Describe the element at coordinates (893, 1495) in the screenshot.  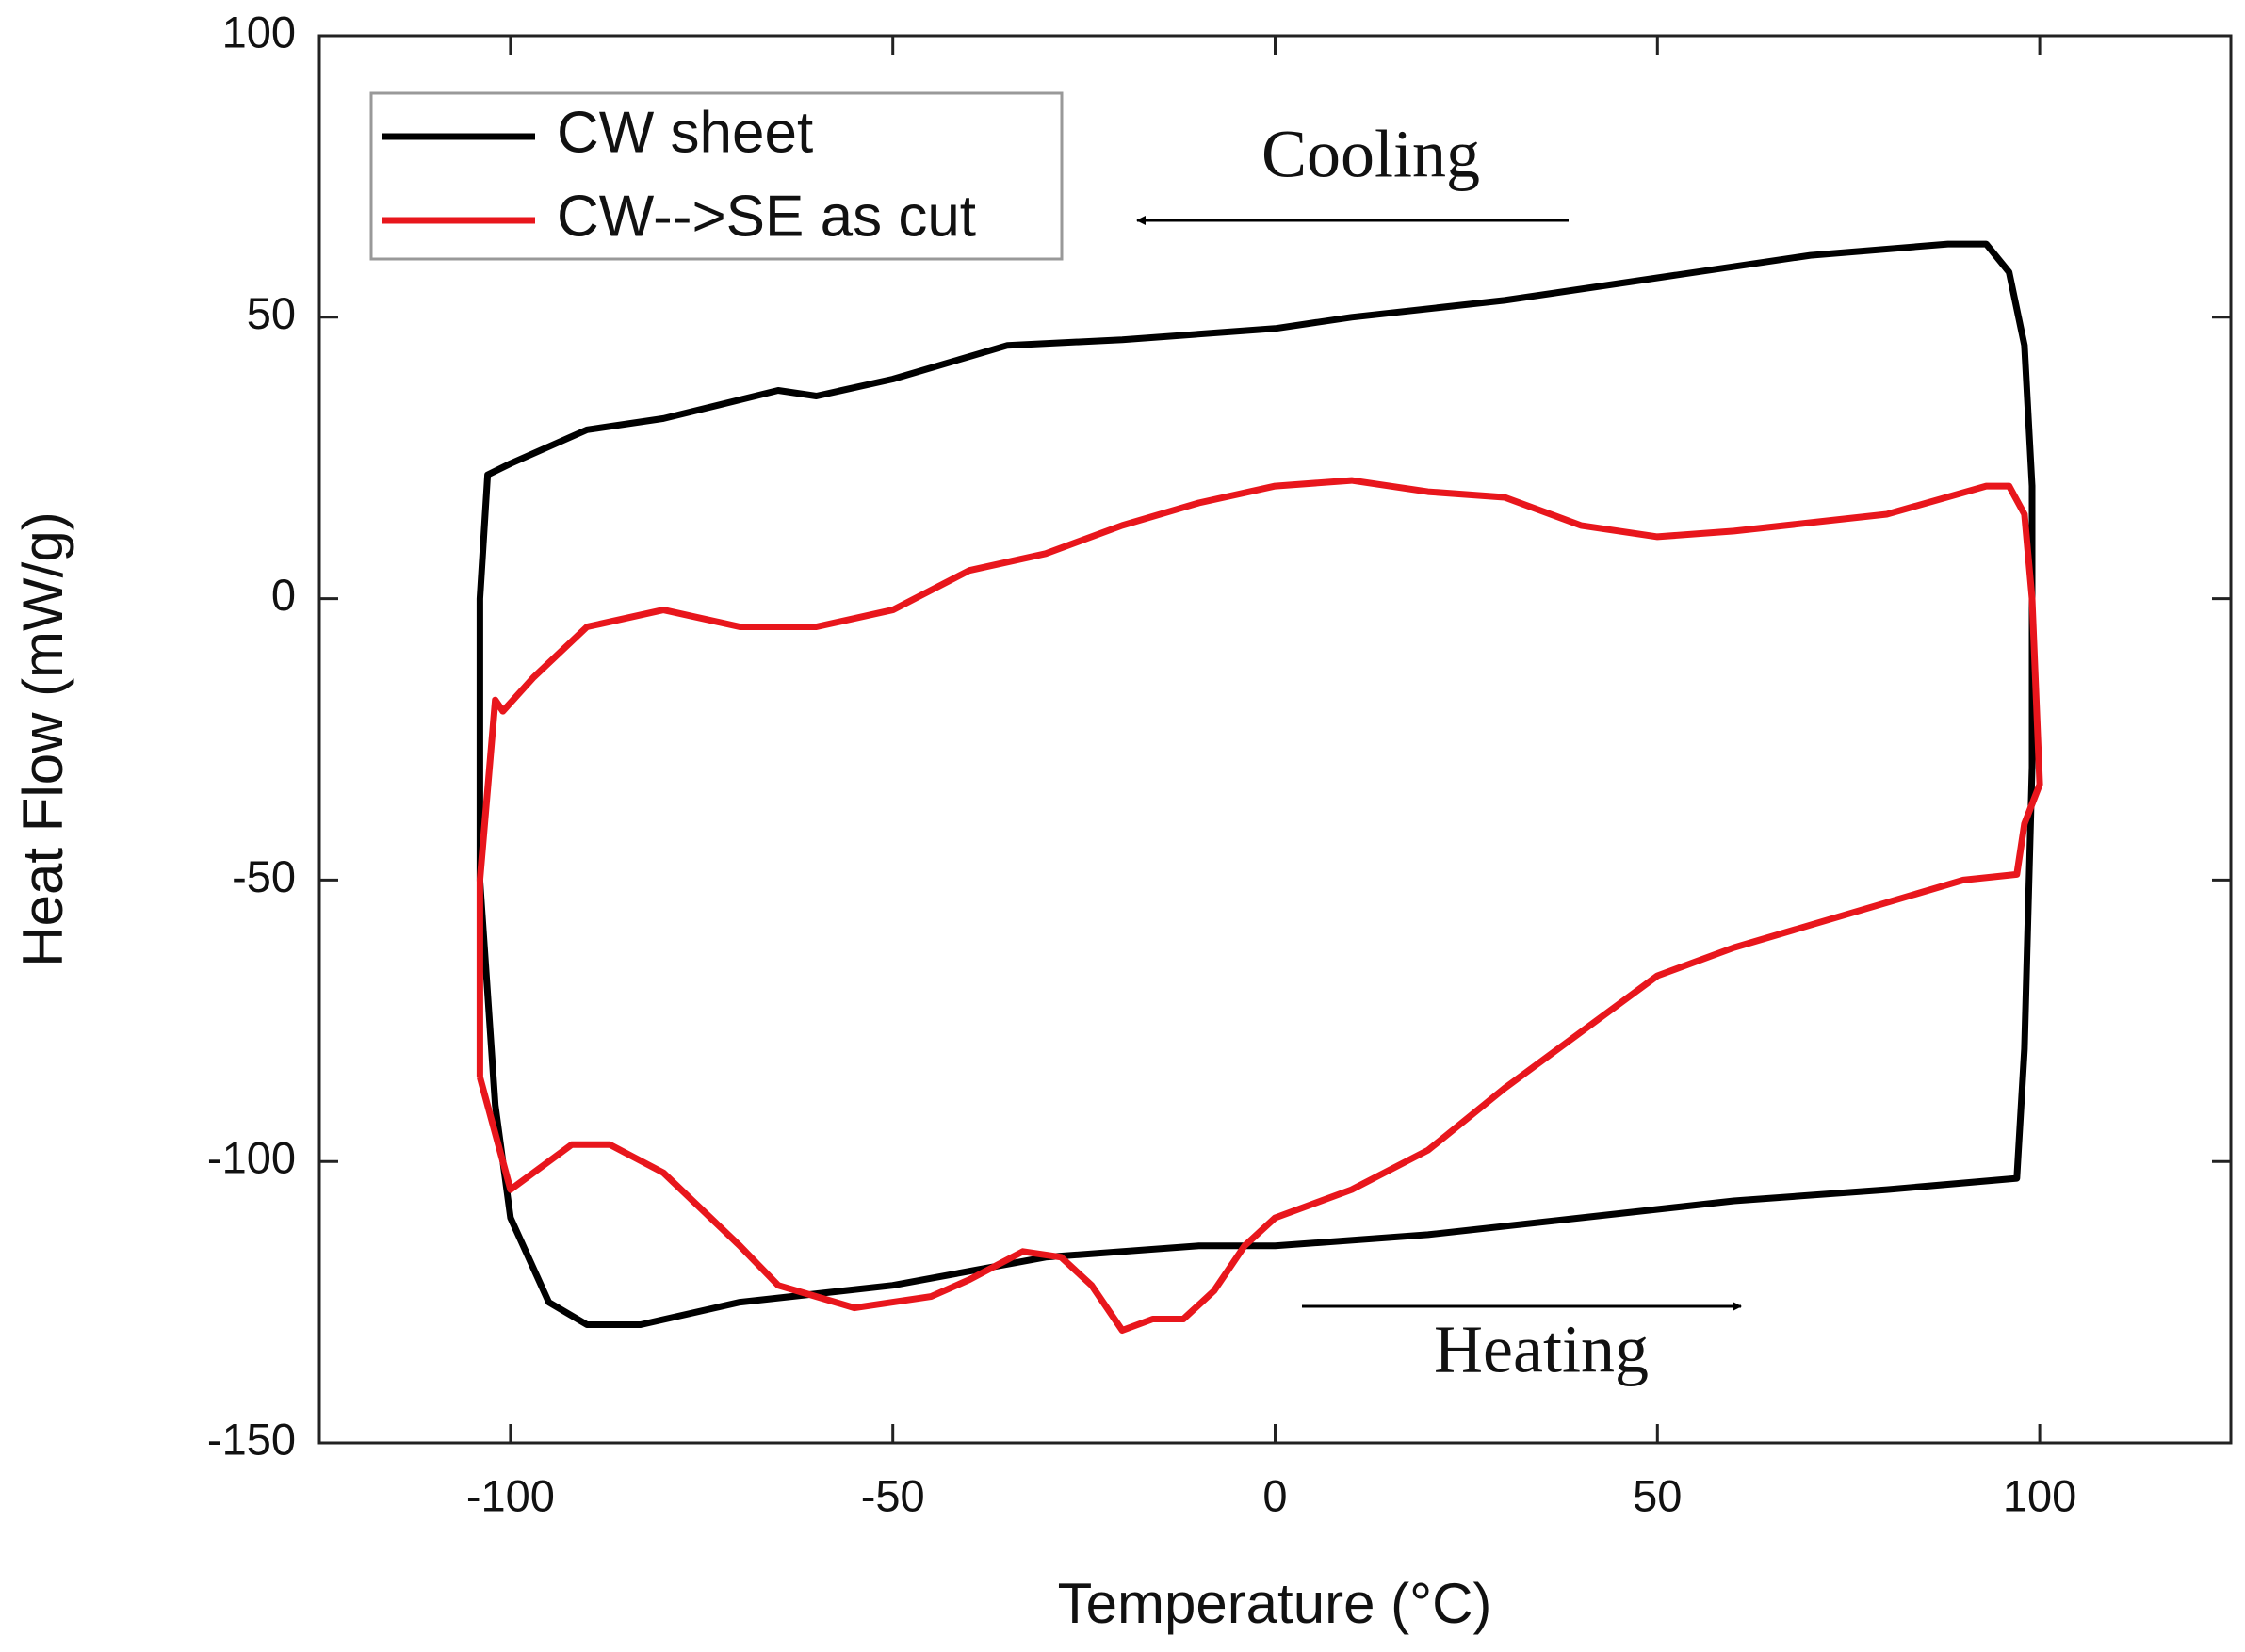
I see `x-tick-label: -50` at that location.